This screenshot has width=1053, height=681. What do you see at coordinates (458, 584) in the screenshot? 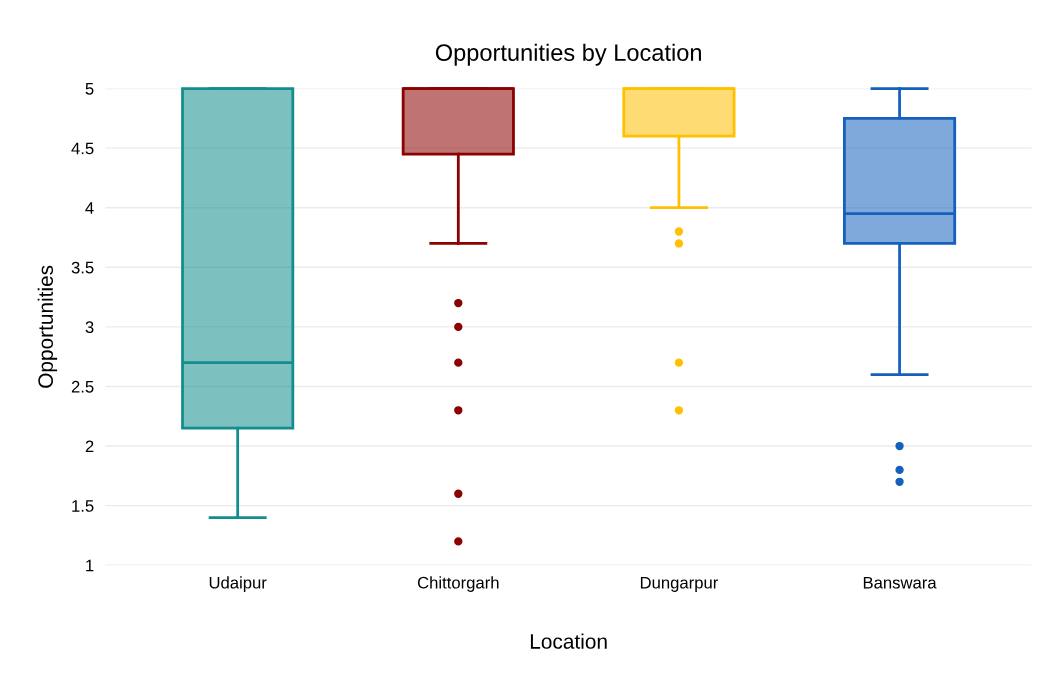
I see `x-tick-label: Chittorgarh` at bounding box center [458, 584].